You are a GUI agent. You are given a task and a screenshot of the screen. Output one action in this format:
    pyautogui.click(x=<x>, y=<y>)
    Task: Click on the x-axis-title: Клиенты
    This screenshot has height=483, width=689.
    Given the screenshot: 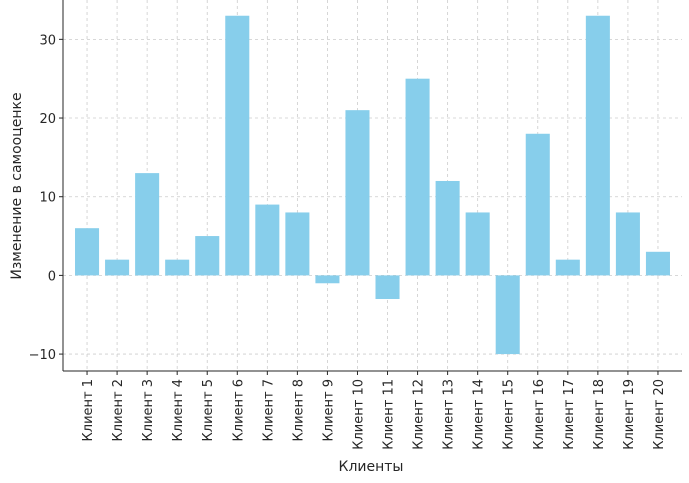 What is the action you would take?
    pyautogui.click(x=371, y=467)
    